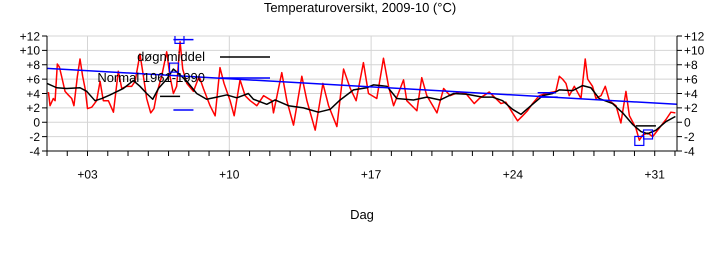  I want to click on y2-tick-label: +4, so click(691, 93).